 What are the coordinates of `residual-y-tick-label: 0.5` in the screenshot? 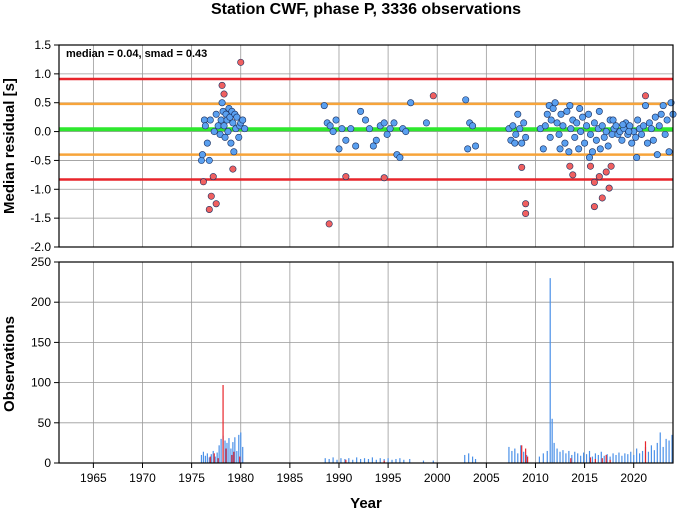 It's located at (42, 103).